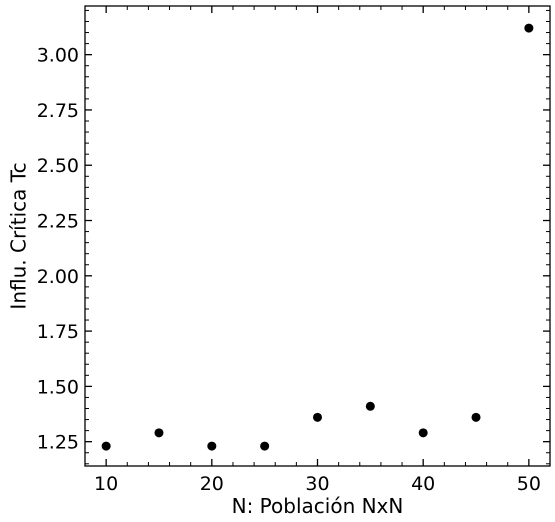 This screenshot has width=555, height=522. What do you see at coordinates (58, 166) in the screenshot?
I see `y-tick-label: 2.50` at bounding box center [58, 166].